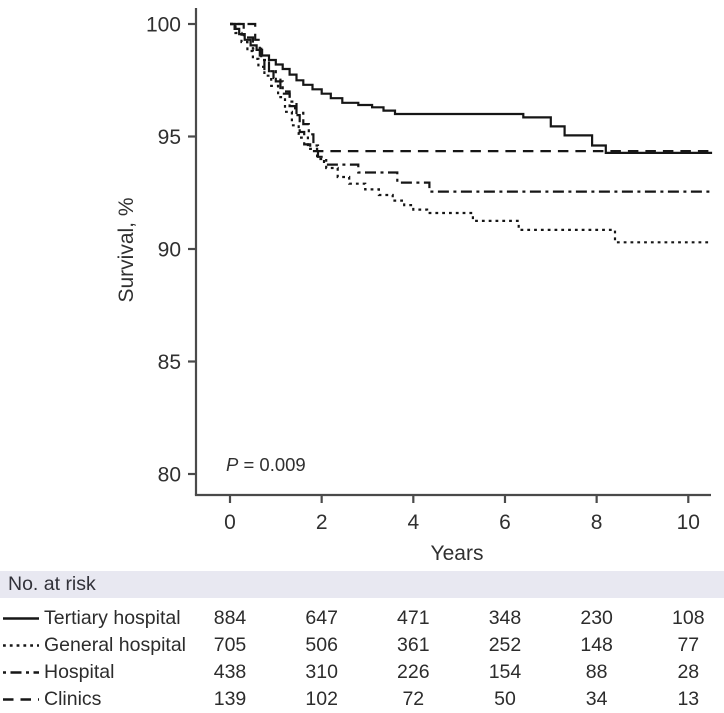  I want to click on y-tick-label: 100, so click(163, 25).